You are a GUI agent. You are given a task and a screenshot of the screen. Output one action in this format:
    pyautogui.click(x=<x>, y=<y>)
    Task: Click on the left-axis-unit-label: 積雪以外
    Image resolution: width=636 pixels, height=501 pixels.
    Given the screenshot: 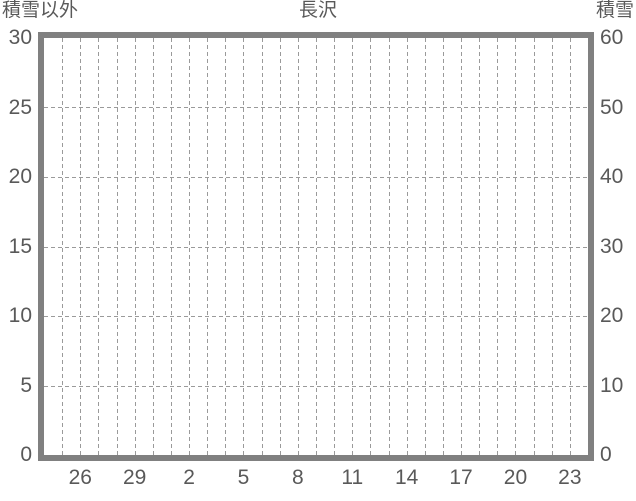 What is the action you would take?
    pyautogui.click(x=40, y=10)
    